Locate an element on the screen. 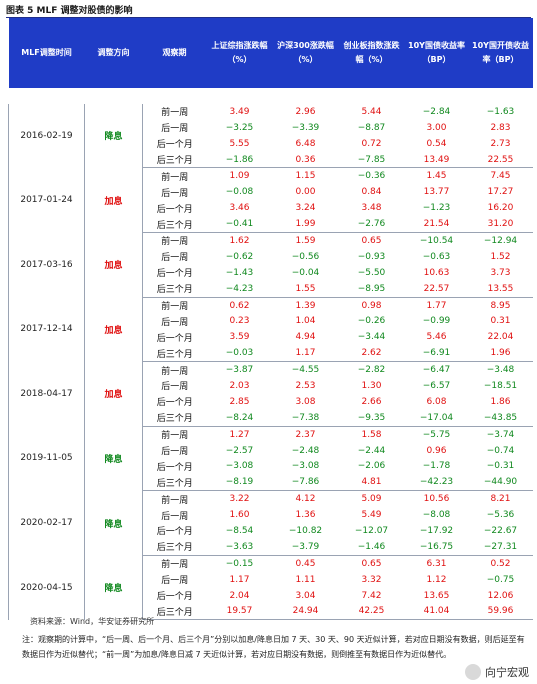 This screenshot has width=537, height=684. table-row: 后一个月 5.55 6.48 0.72 0.54 2.73 is located at coordinates (271, 144).